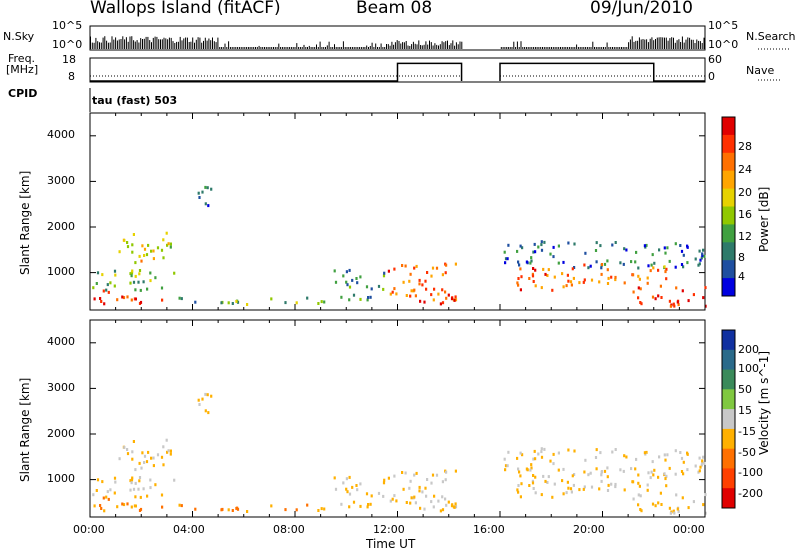 The image size is (800, 554). What do you see at coordinates (728, 419) in the screenshot?
I see `velocity-colorbar-segment` at bounding box center [728, 419].